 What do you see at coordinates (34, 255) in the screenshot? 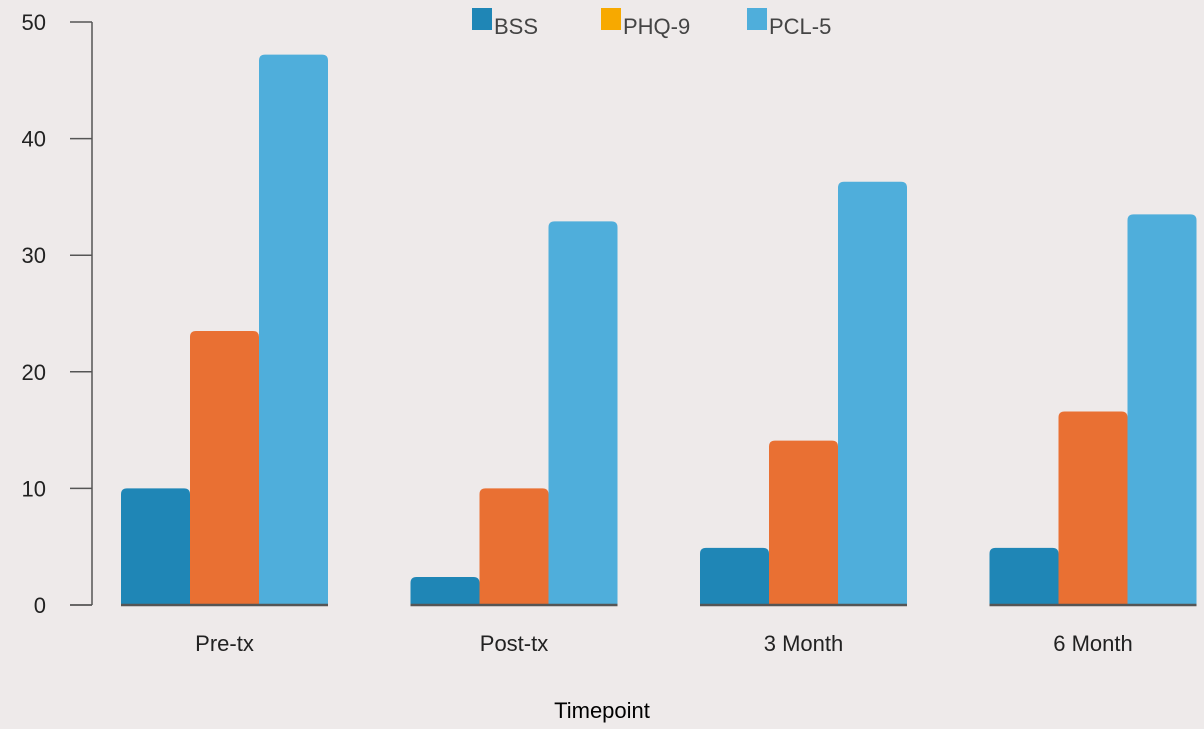
I see `y-tick-label: 30` at bounding box center [34, 255].